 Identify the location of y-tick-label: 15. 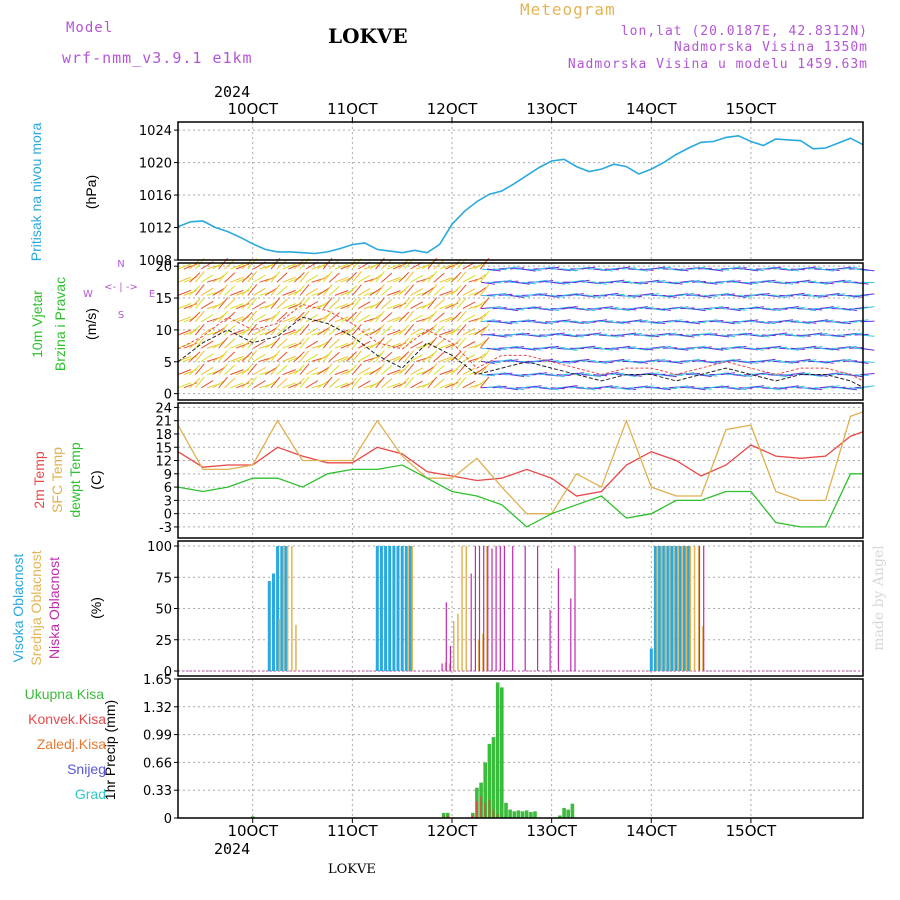
(163, 448).